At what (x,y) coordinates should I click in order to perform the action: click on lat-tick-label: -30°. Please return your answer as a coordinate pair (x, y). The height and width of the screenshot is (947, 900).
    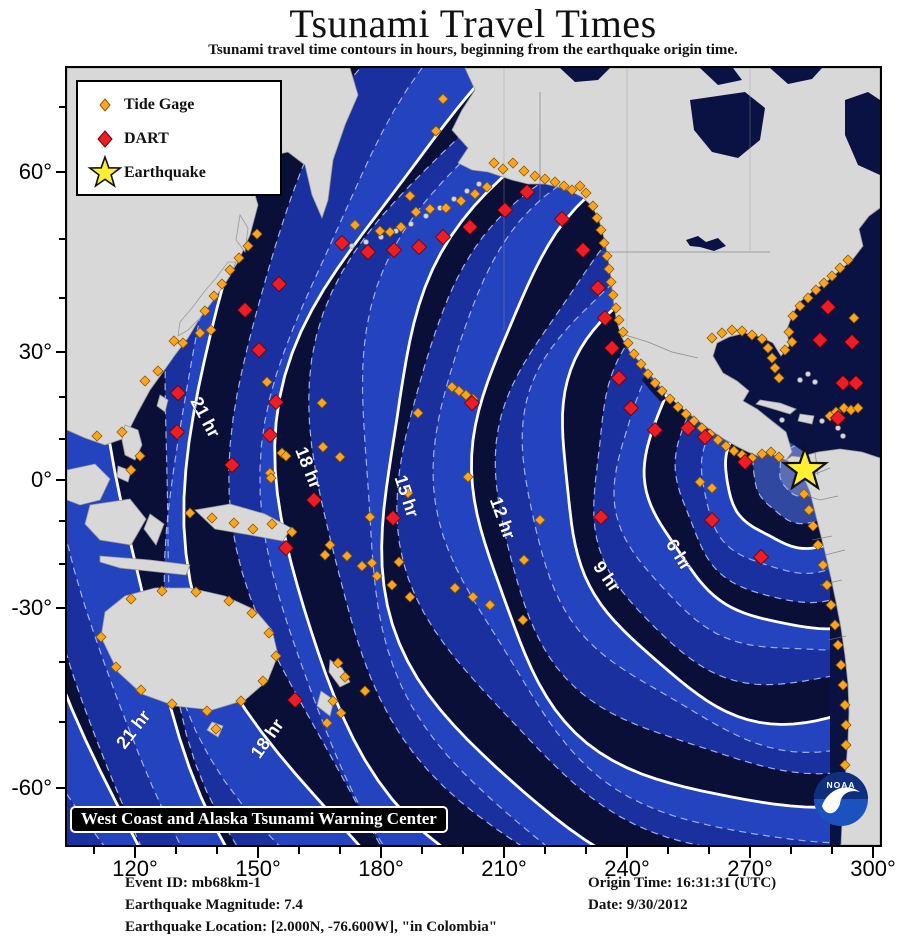
    Looking at the image, I should click on (31, 607).